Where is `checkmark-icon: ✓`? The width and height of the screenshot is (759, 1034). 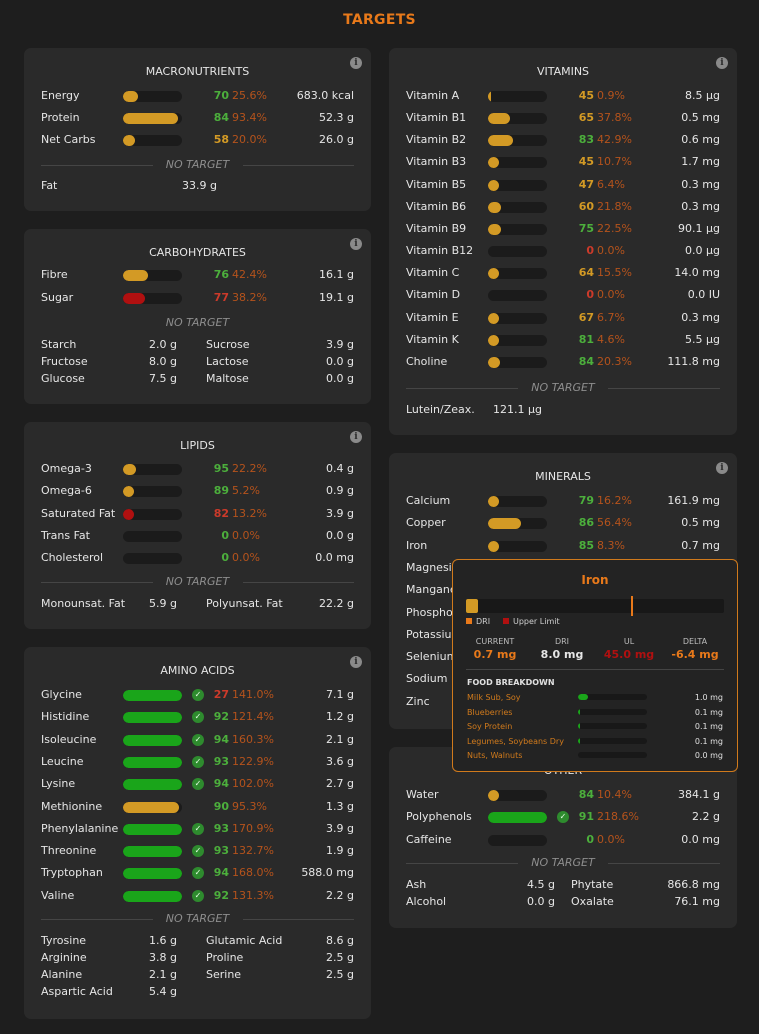
checkmark-icon: ✓ is located at coordinates (563, 817).